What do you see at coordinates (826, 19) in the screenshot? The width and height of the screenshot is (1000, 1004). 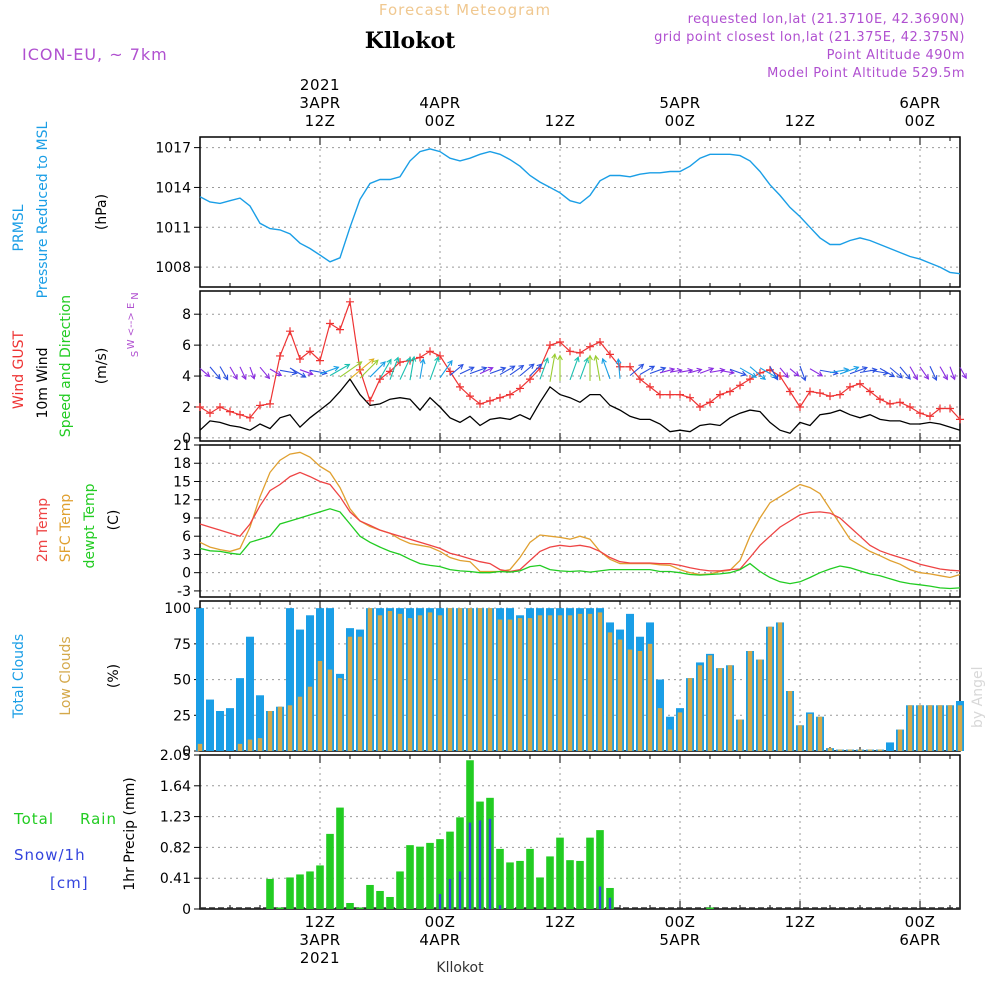 I see `info-line-1: requested lon,lat (21.3710E, 42.3690N)` at bounding box center [826, 19].